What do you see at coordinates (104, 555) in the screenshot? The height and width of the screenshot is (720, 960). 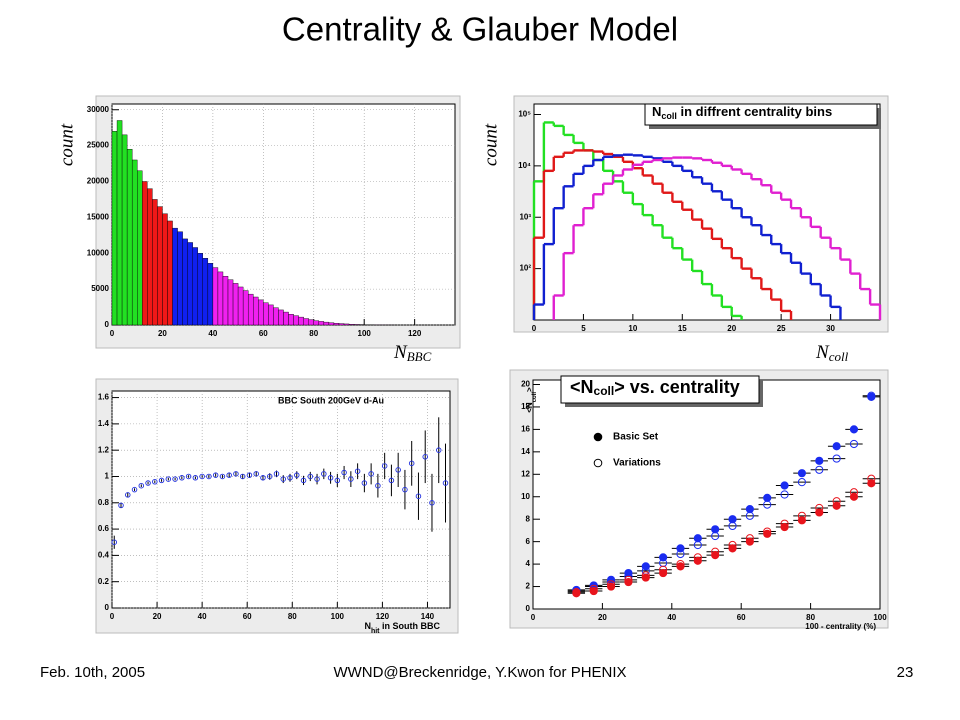 I see `y-tick-label: 0.4` at bounding box center [104, 555].